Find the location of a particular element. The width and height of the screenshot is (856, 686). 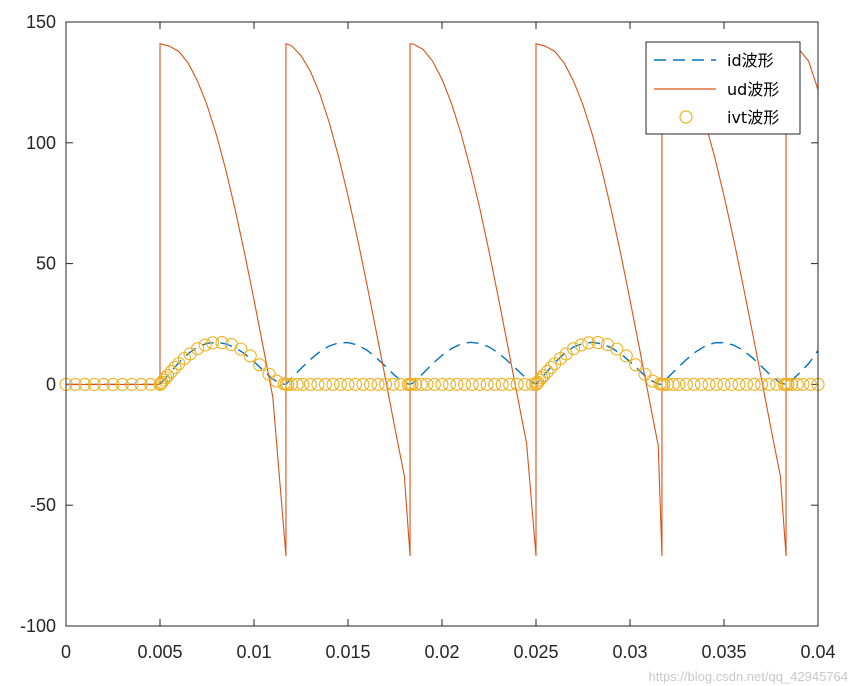

x-tick-label: 0.025 is located at coordinates (535, 652).